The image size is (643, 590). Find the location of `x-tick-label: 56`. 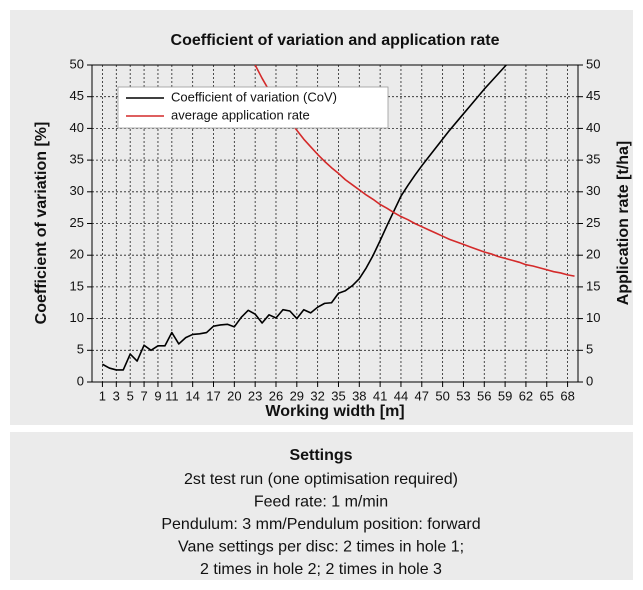

x-tick-label: 56 is located at coordinates (484, 395).